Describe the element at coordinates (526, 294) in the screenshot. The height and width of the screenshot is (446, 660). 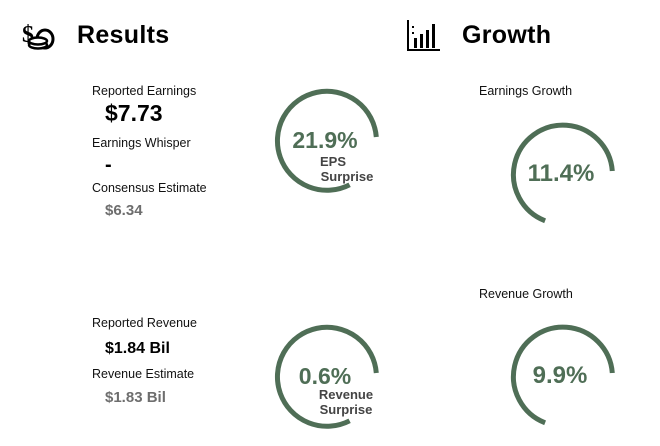
I see `revenue-growth-label: Revenue Growth` at that location.